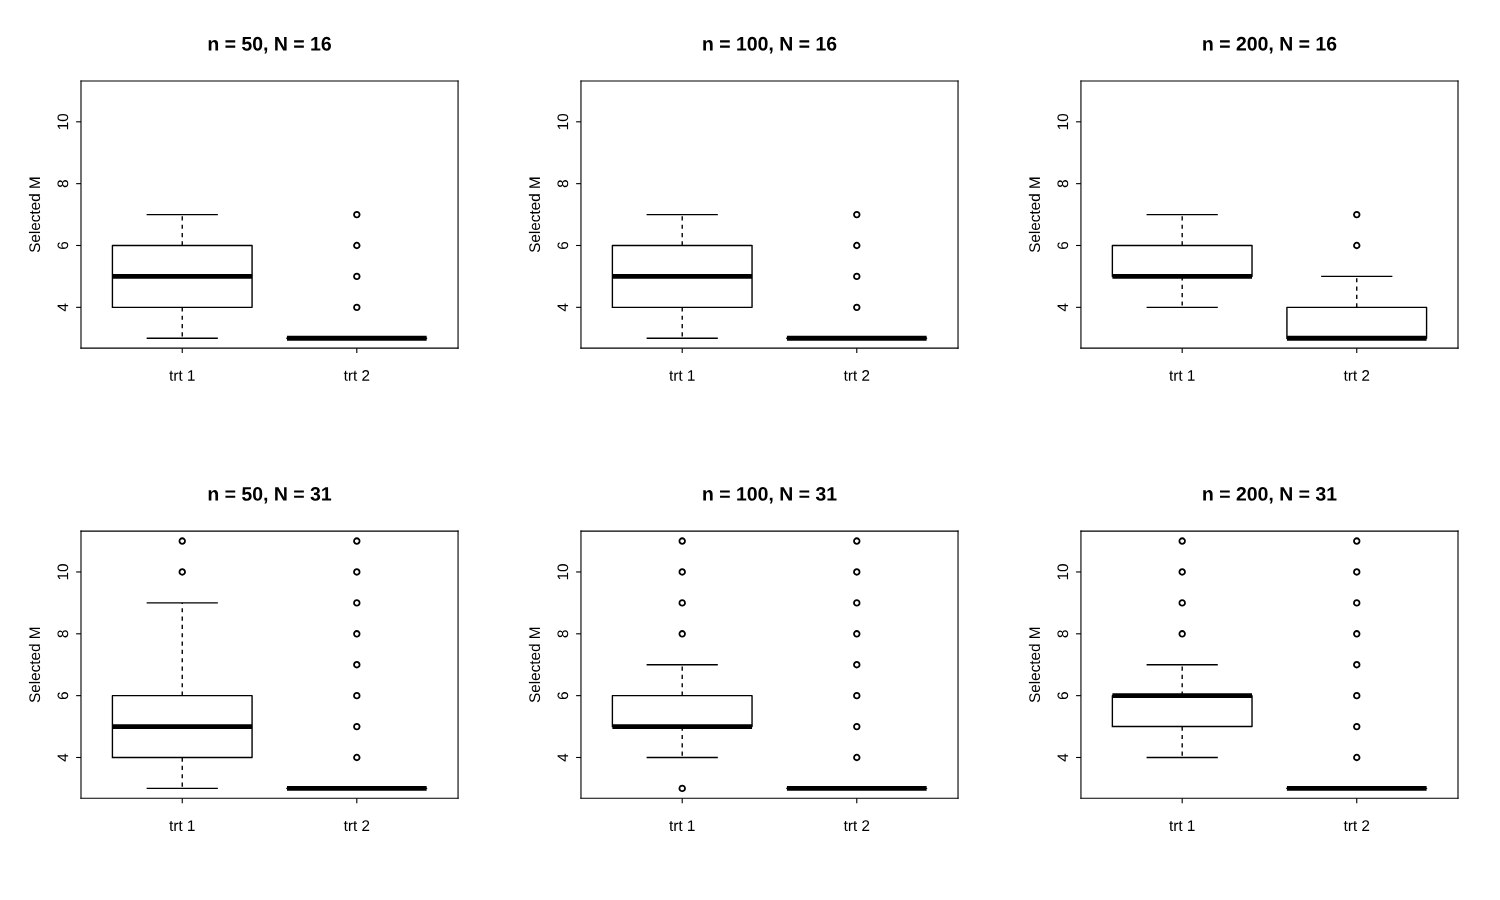 The height and width of the screenshot is (900, 1500). Describe the element at coordinates (1270, 495) in the screenshot. I see `chart-title: n = 200, N = 31` at that location.